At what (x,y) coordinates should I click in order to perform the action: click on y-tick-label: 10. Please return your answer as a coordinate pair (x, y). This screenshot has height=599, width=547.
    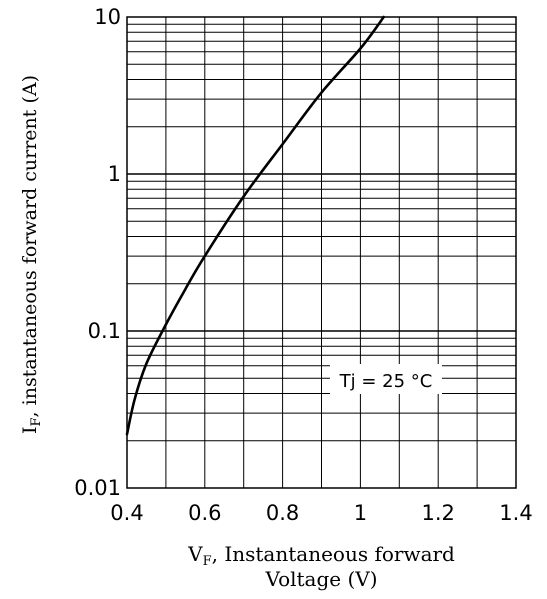
    Looking at the image, I should click on (107, 17).